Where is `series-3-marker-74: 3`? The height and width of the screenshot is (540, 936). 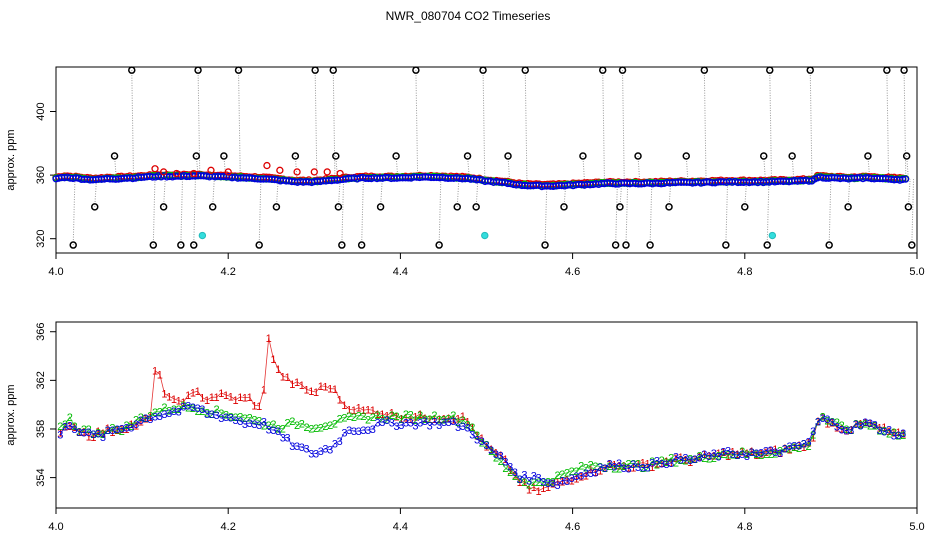 series-3-marker-74: 3 is located at coordinates (411, 423).